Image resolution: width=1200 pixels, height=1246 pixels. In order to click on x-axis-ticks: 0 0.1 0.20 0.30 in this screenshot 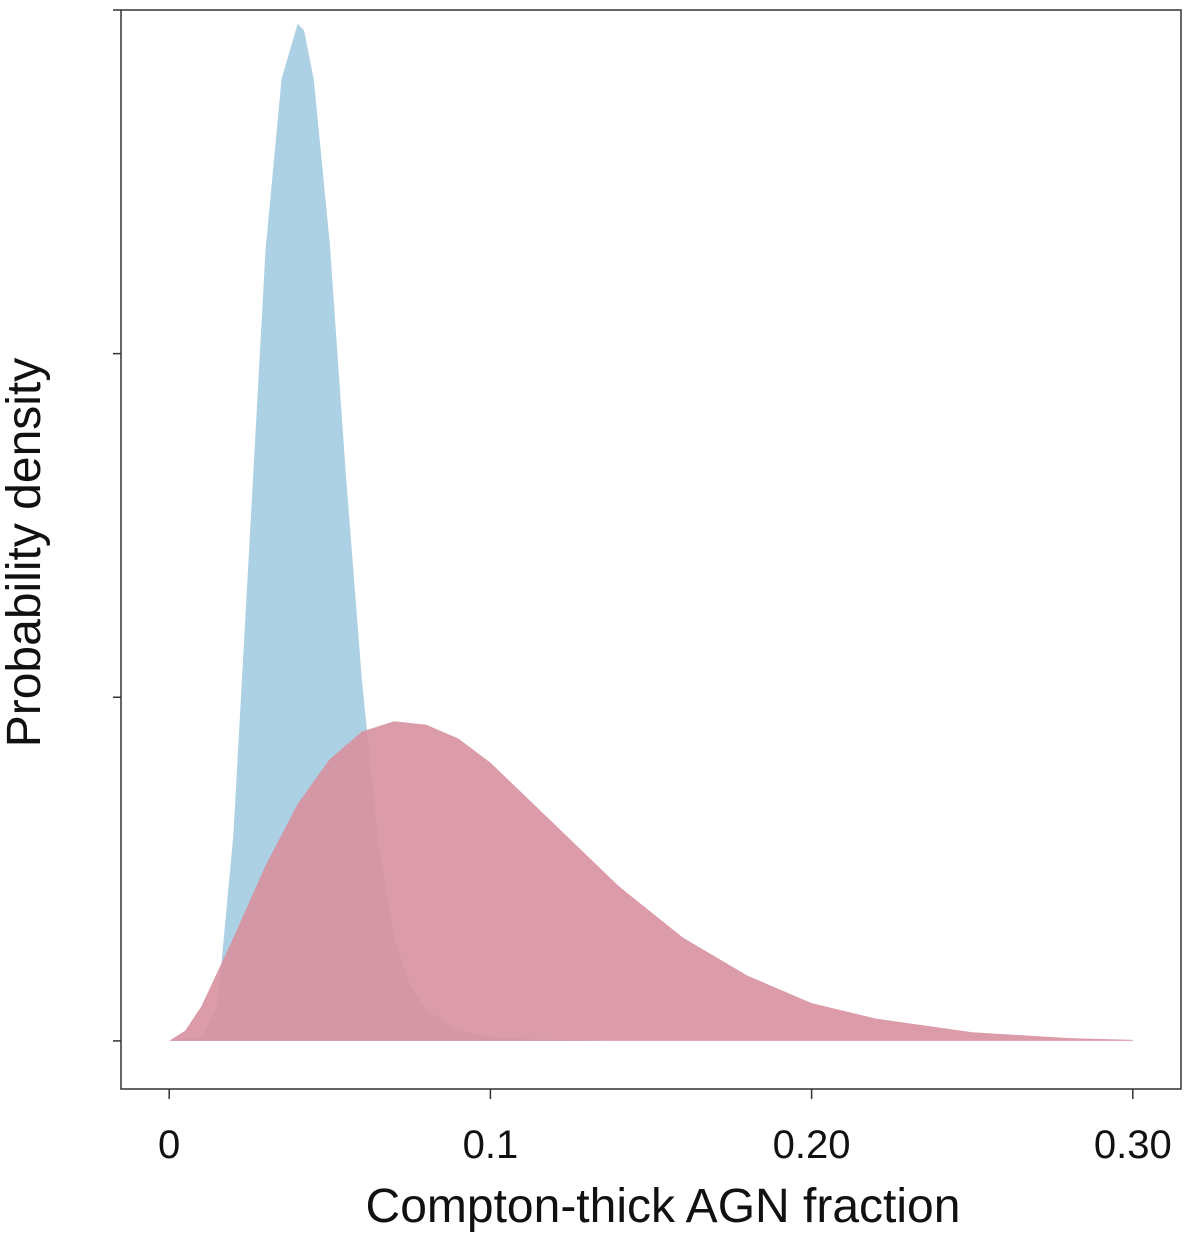, I will do `click(665, 1128)`.